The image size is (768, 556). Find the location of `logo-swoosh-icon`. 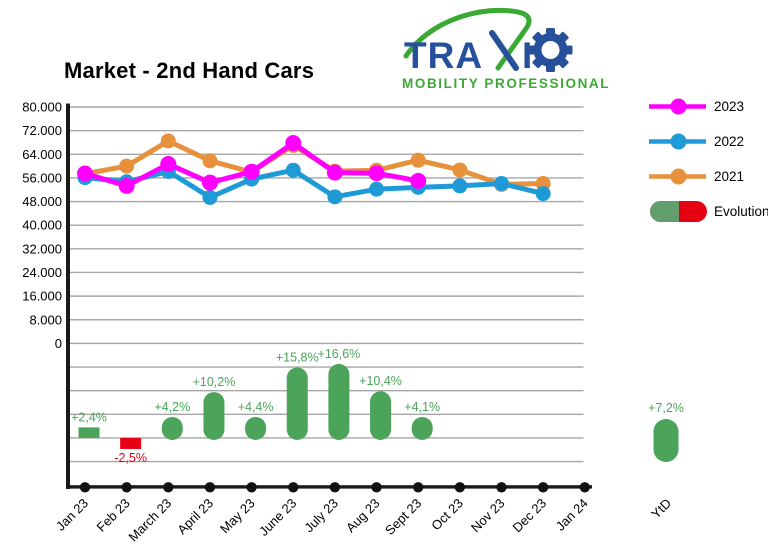

logo-swoosh-icon is located at coordinates (467, 39).